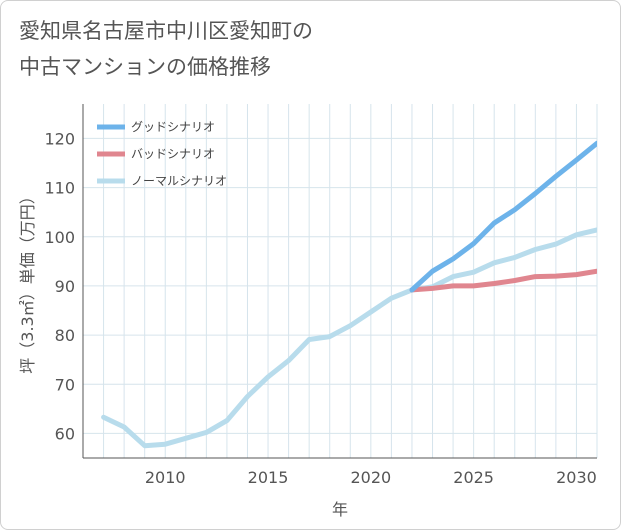 The width and height of the screenshot is (621, 530). I want to click on x-axis-title: 年, so click(340, 509).